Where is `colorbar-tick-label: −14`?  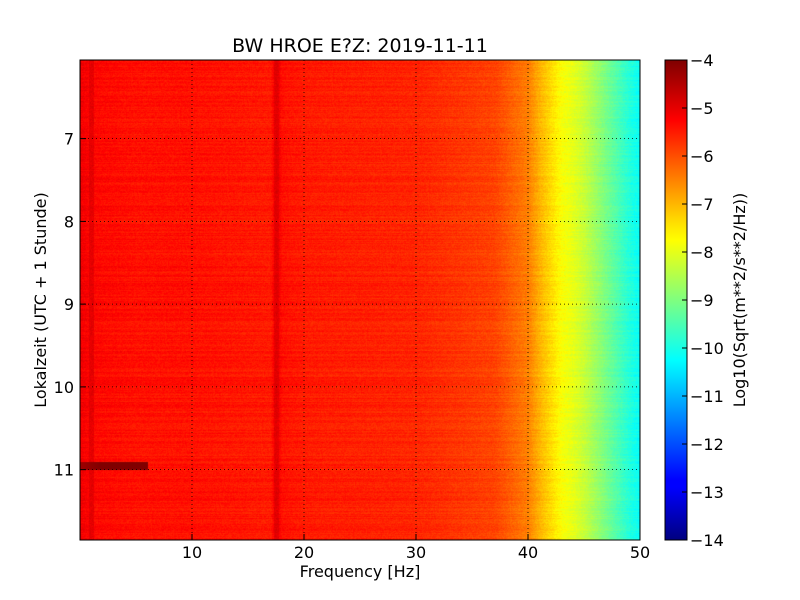 colorbar-tick-label: −14 is located at coordinates (707, 540).